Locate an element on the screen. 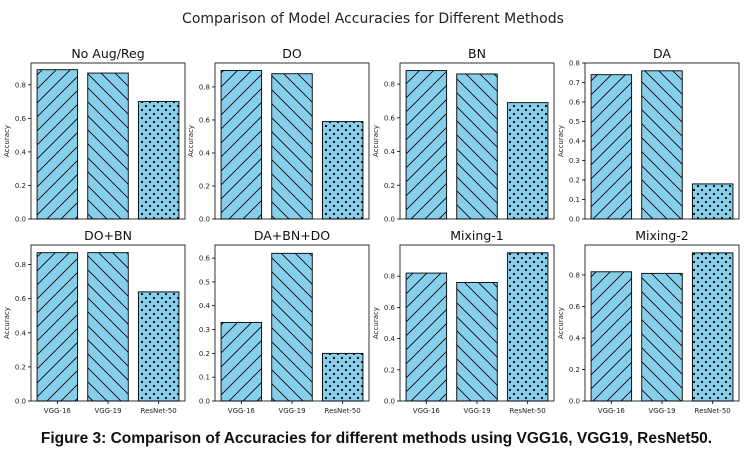  subplot-bn: 0.0 0.2 0.4 0.6 0.8 BN Accuracy is located at coordinates (463, 135).